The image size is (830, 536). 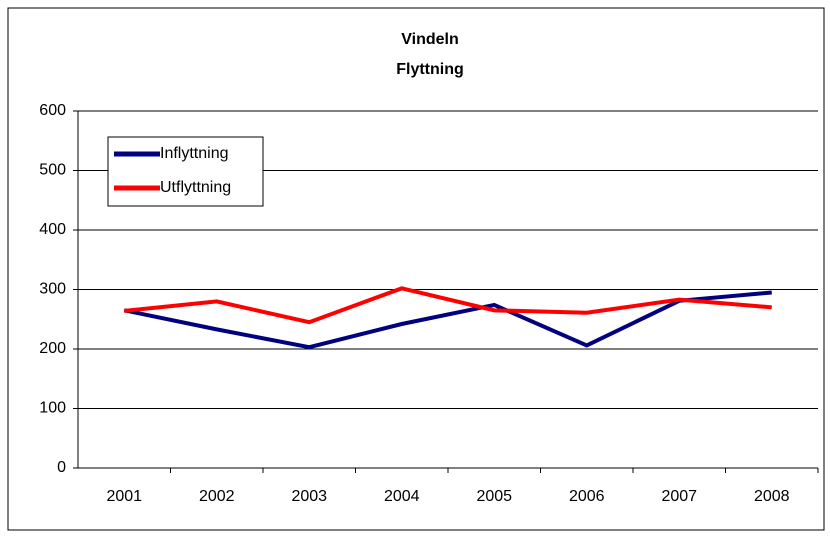 What do you see at coordinates (772, 496) in the screenshot?
I see `x-tick-label: 2008` at bounding box center [772, 496].